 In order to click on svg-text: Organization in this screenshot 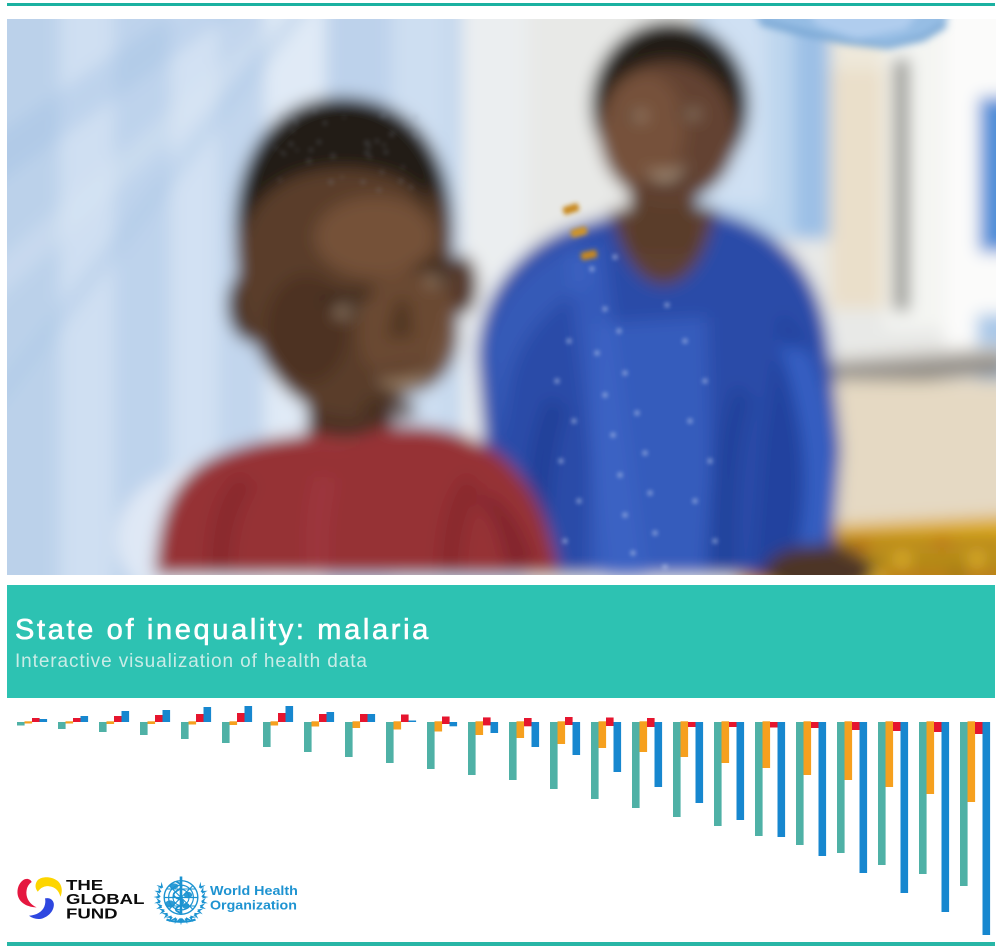, I will do `click(253, 905)`.